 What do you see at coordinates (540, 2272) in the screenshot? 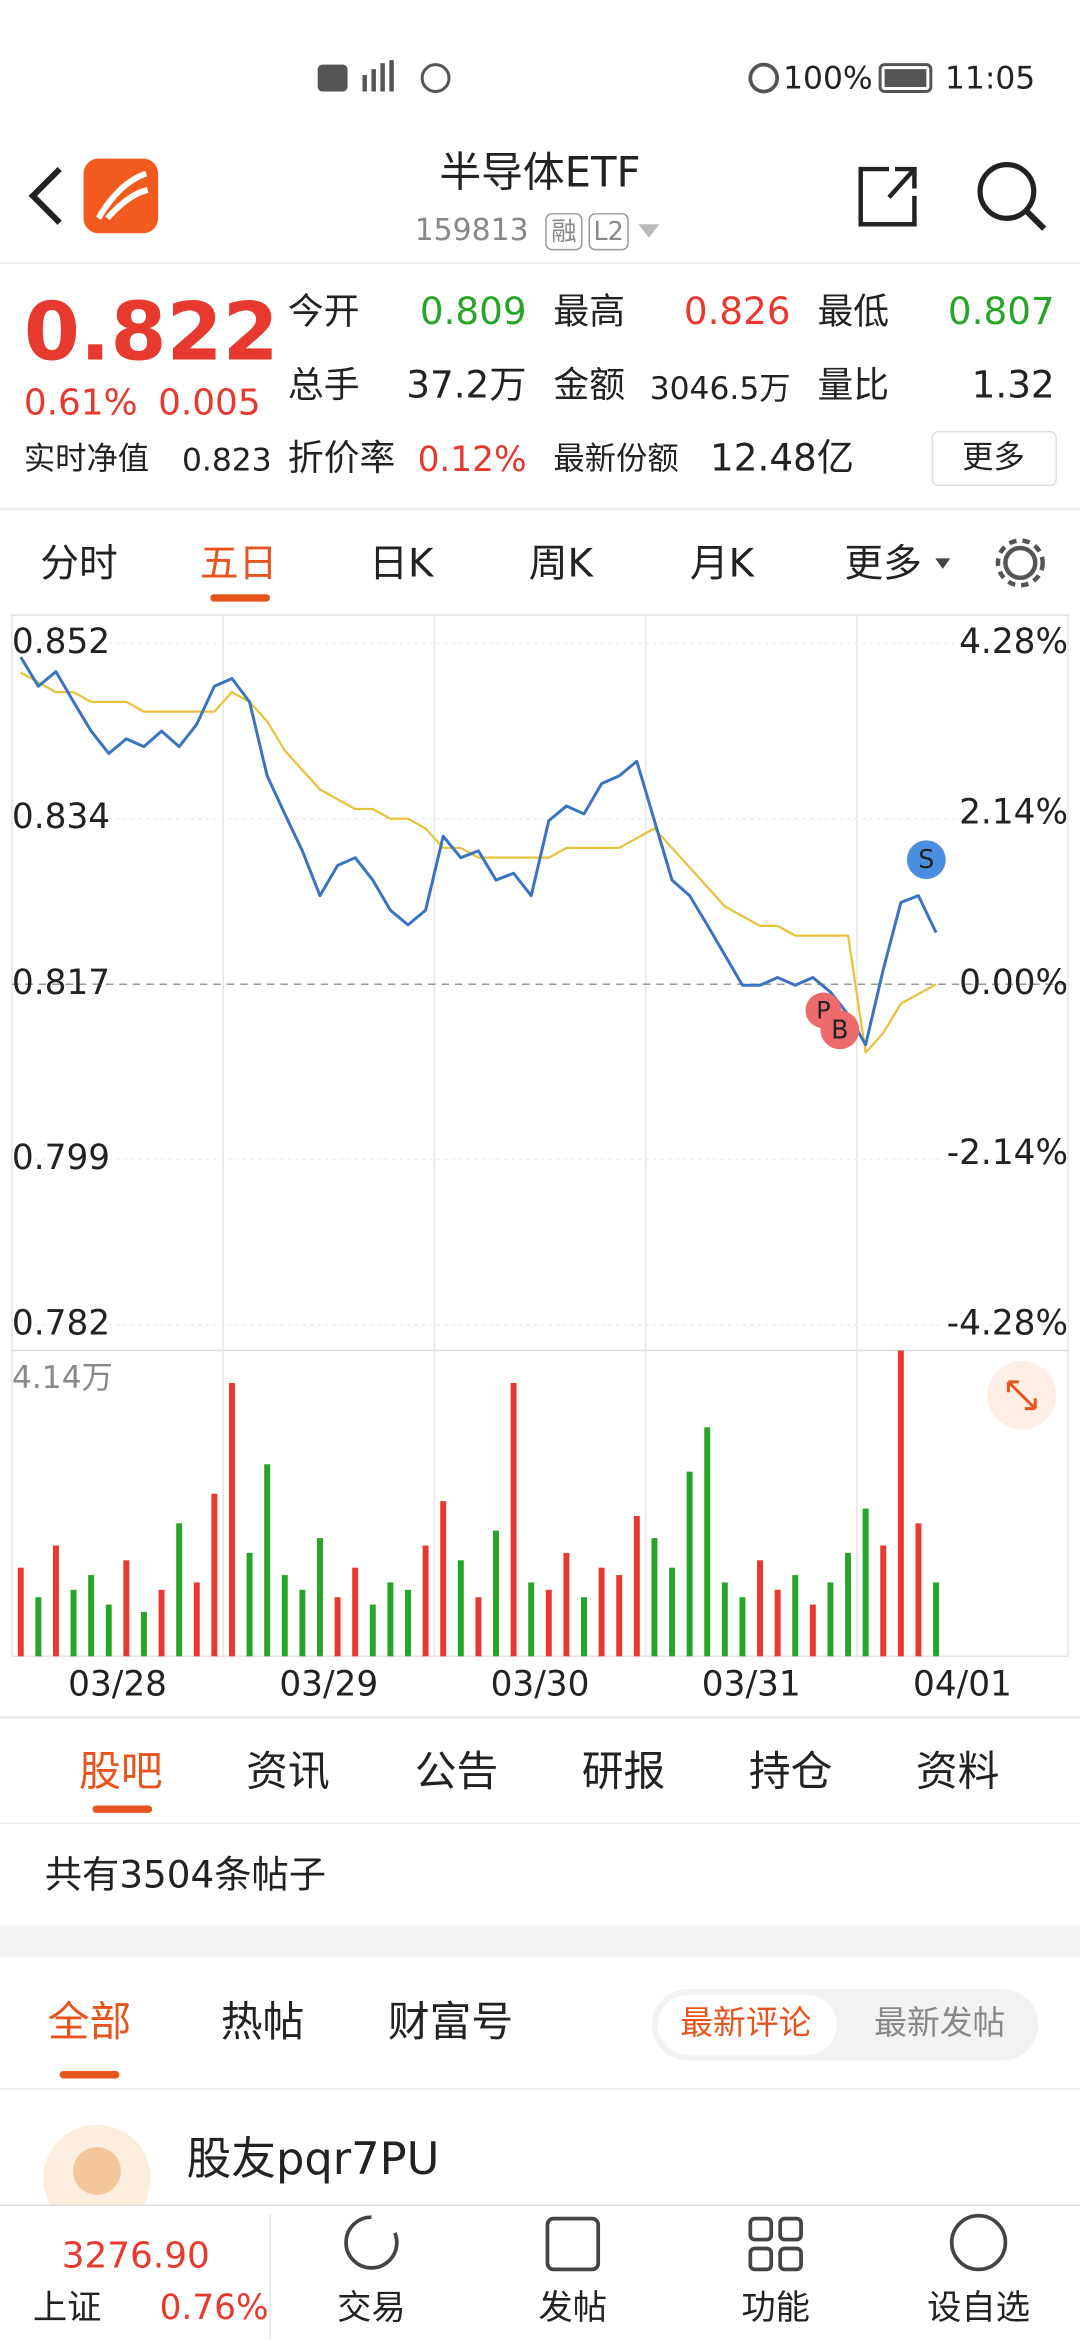
I see `bottom-bar-bg` at bounding box center [540, 2272].